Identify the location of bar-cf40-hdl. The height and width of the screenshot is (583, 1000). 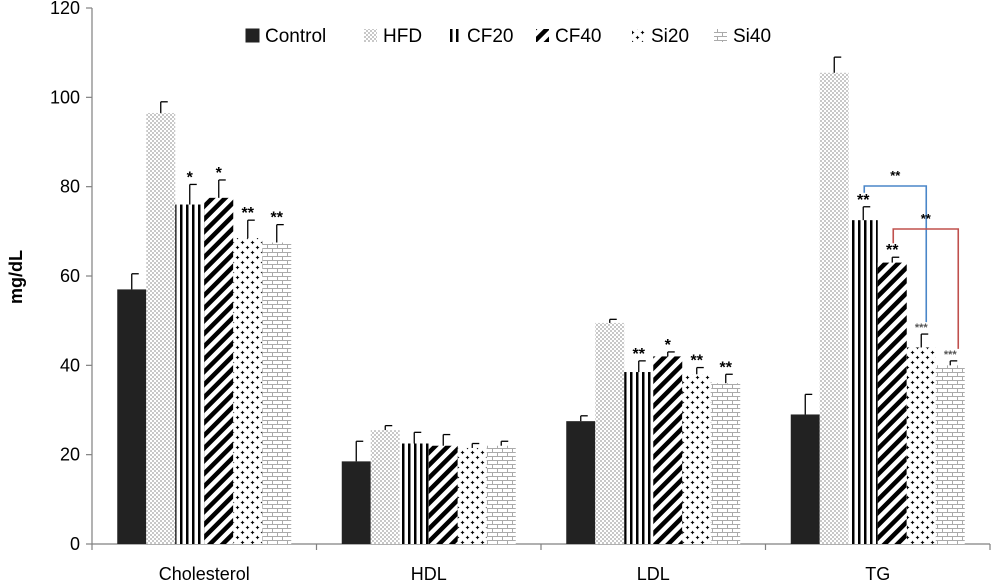
(443, 494).